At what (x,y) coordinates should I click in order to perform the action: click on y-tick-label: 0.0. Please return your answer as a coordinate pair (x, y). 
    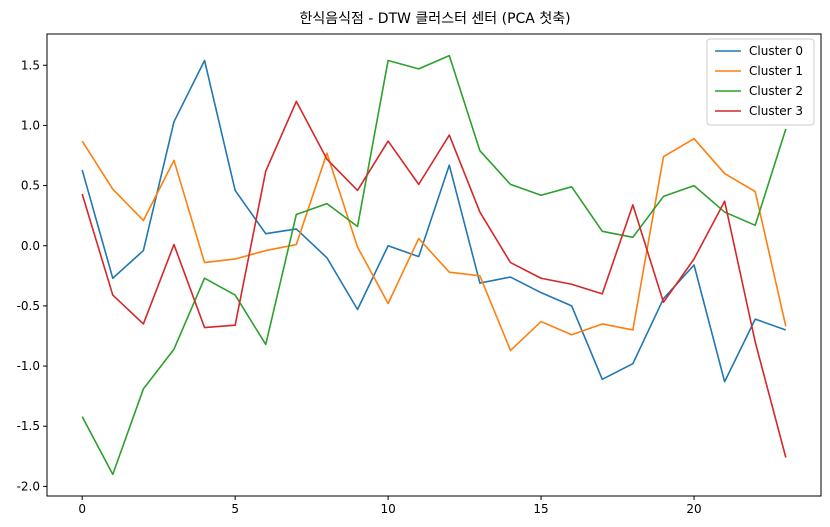
    Looking at the image, I should click on (30, 246).